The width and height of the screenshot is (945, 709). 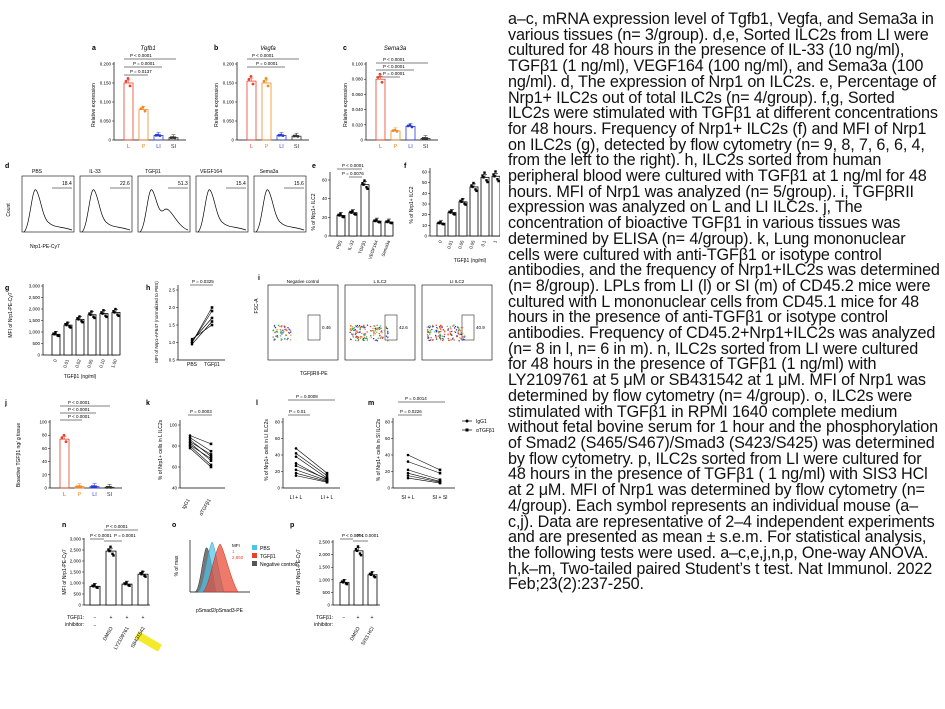 I want to click on histogram-title: VEGF164, so click(x=211, y=172).